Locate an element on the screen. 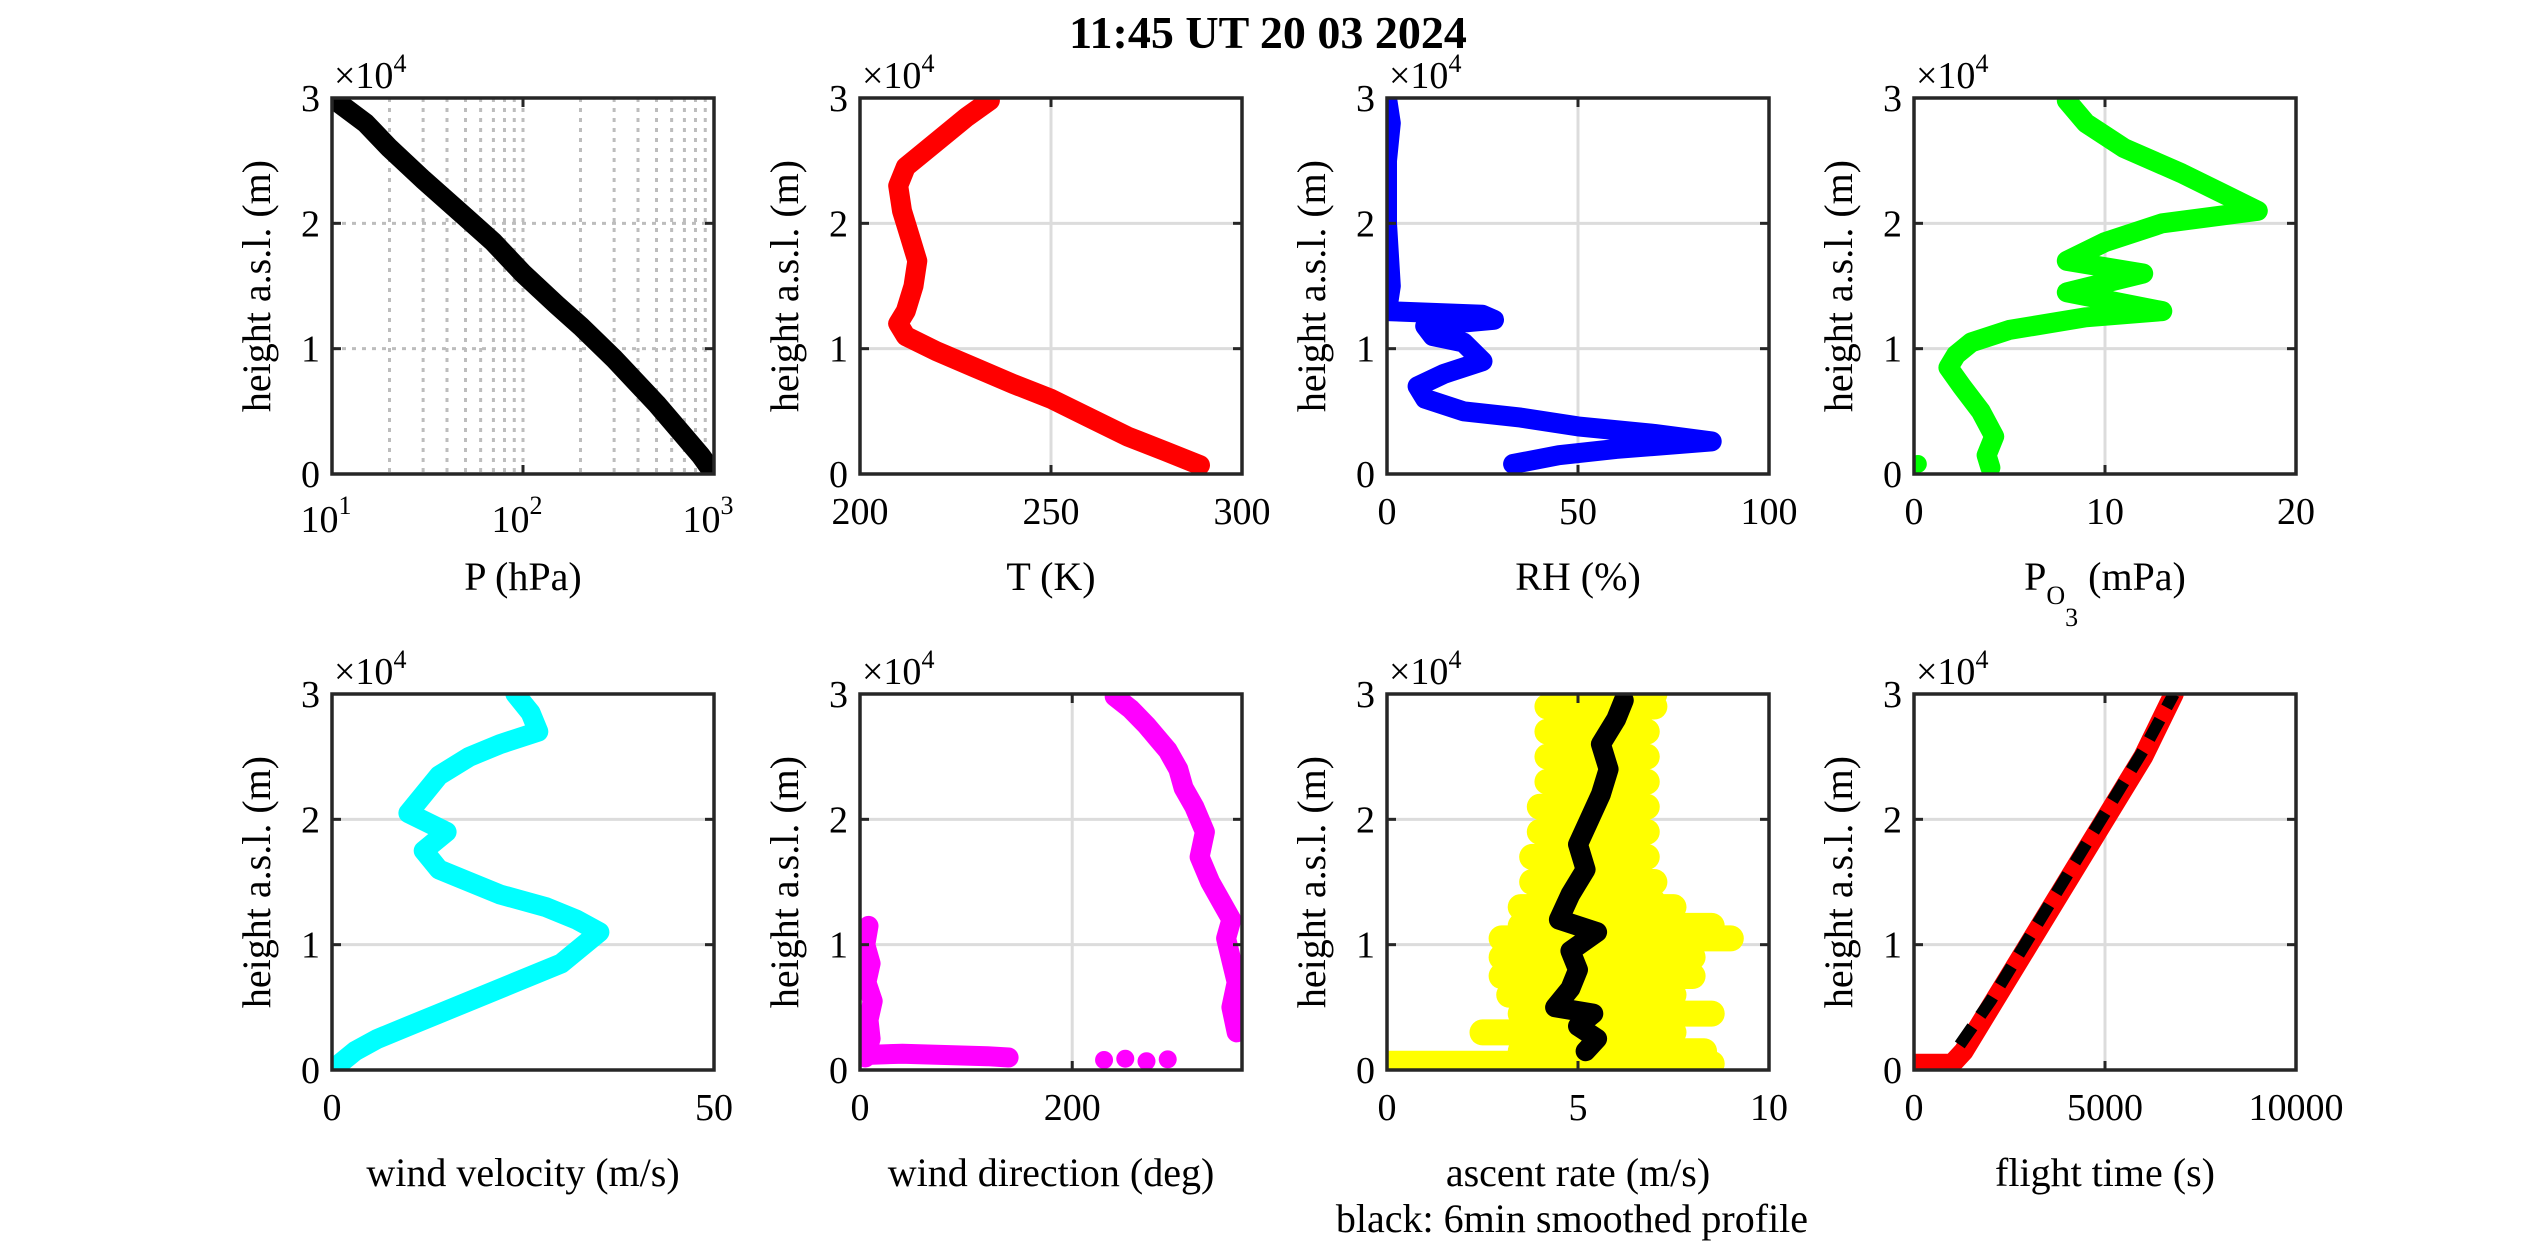  axes-box is located at coordinates (1051, 882).